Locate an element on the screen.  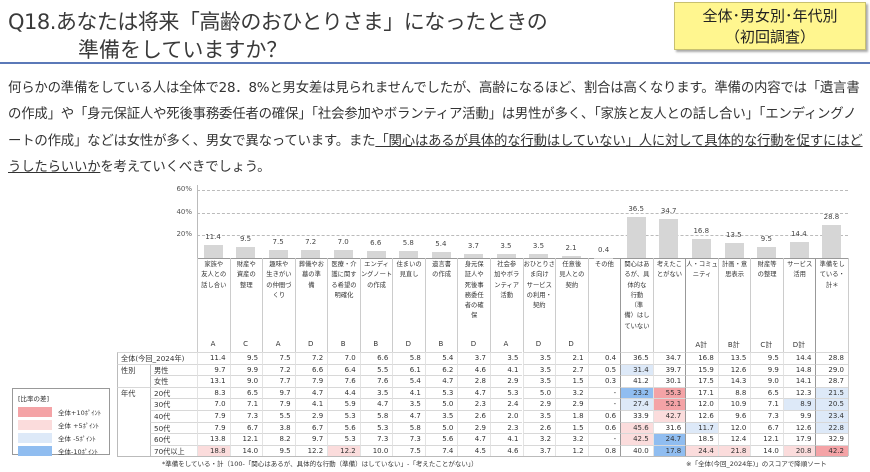
page-title-line2: 準備をしていますか？ is located at coordinates (183, 50).